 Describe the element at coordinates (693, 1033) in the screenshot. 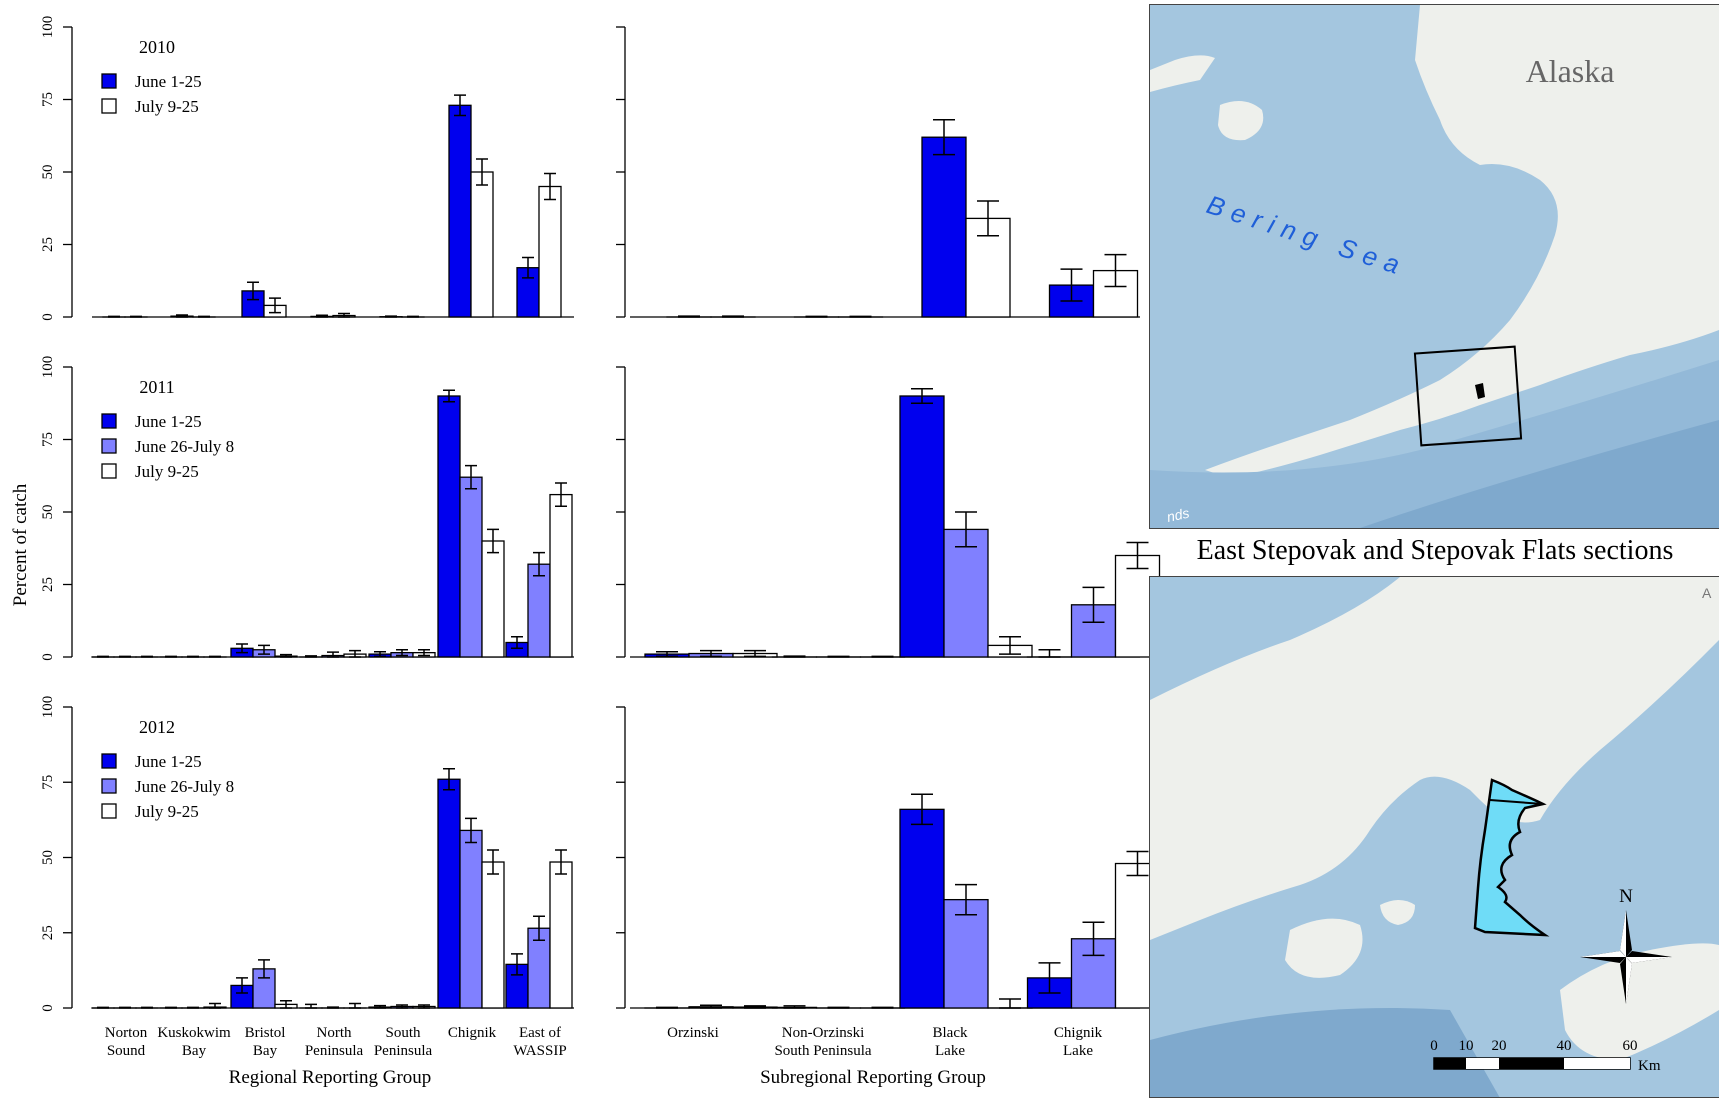

I see `x-tick-label: Orzinski` at that location.